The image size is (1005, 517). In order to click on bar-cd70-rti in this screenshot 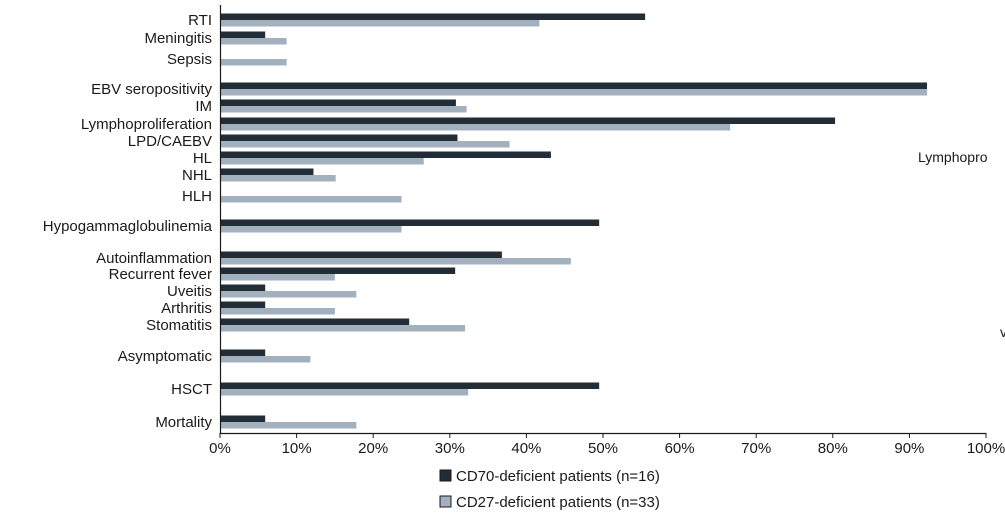, I will do `click(433, 16)`.